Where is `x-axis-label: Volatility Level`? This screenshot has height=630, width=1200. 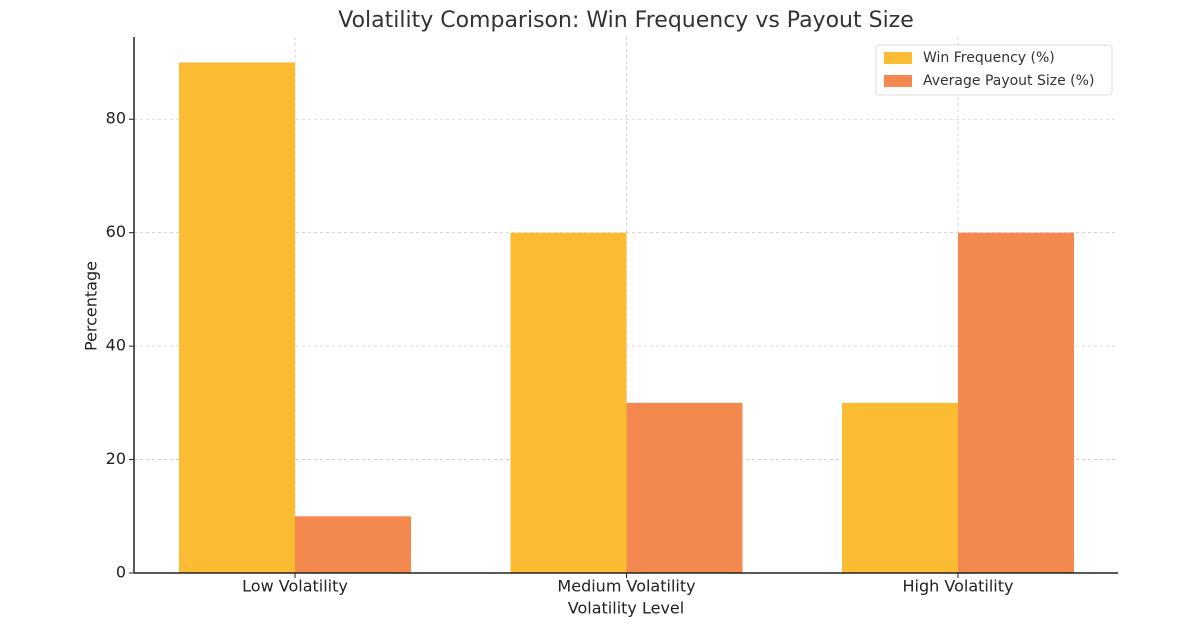
x-axis-label: Volatility Level is located at coordinates (626, 608).